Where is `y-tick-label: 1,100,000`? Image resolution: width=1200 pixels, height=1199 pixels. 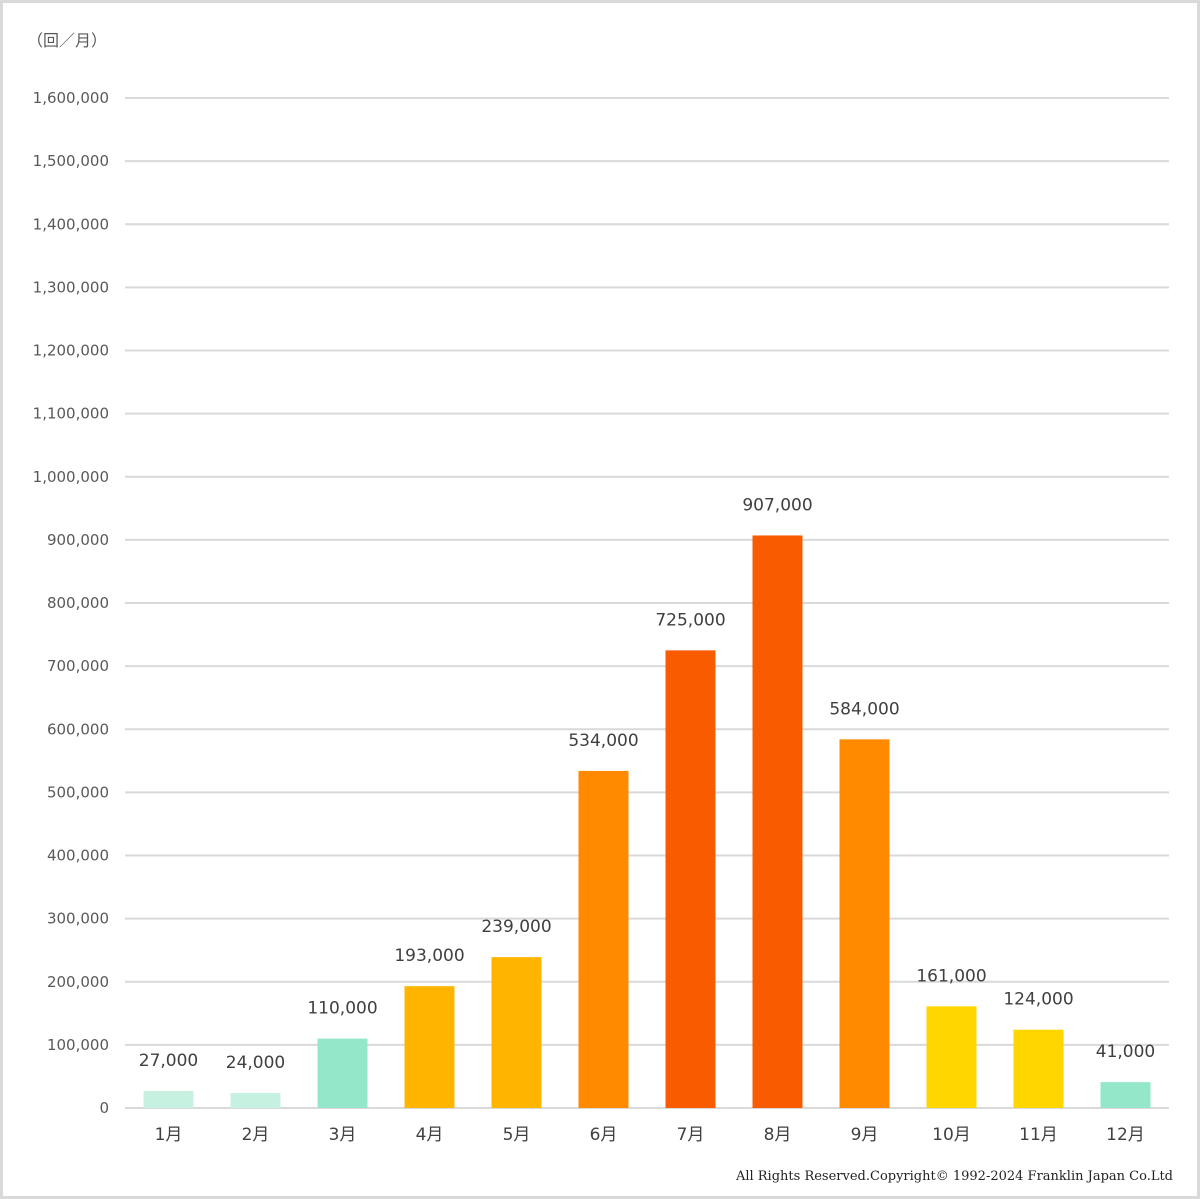
y-tick-label: 1,100,000 is located at coordinates (71, 414).